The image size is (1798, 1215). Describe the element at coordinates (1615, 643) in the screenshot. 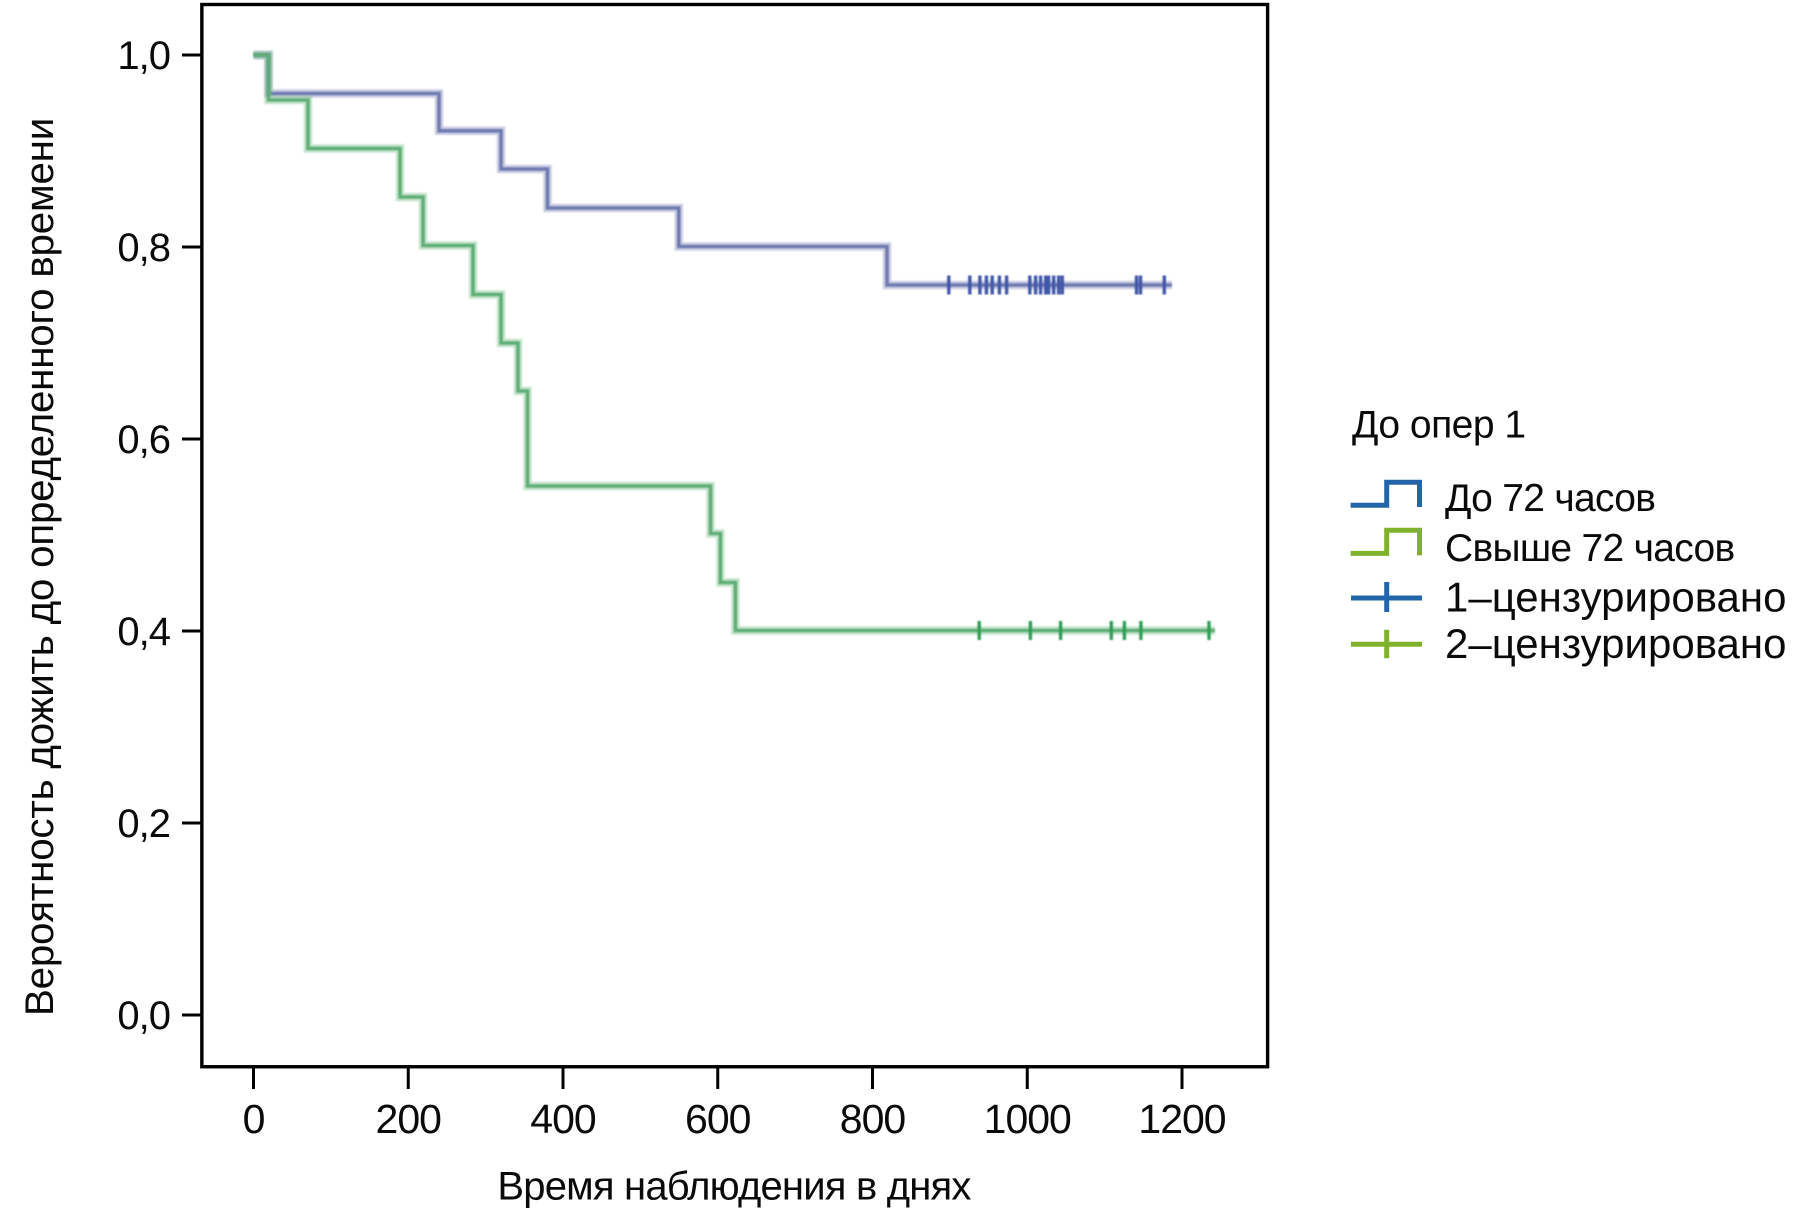

I see `svg-text: 2–цензурировано` at that location.